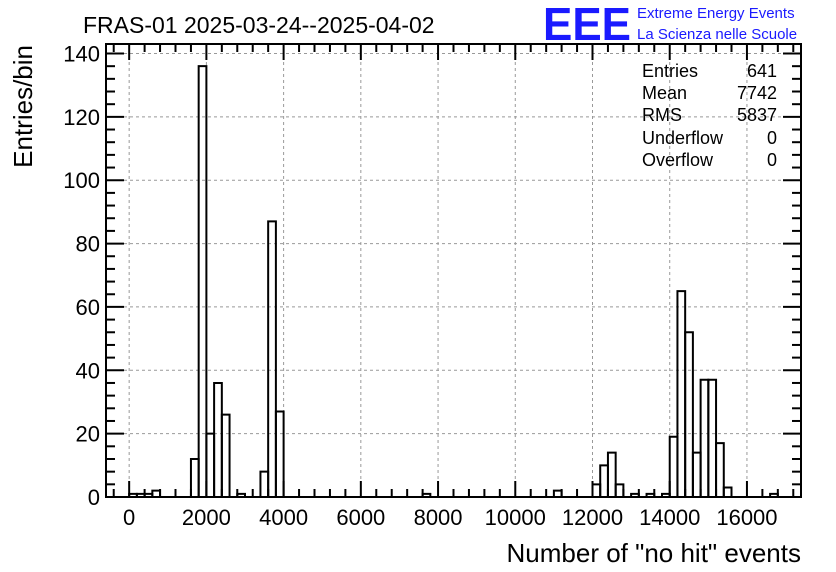  I want to click on logo-mark: EEE, so click(587, 25).